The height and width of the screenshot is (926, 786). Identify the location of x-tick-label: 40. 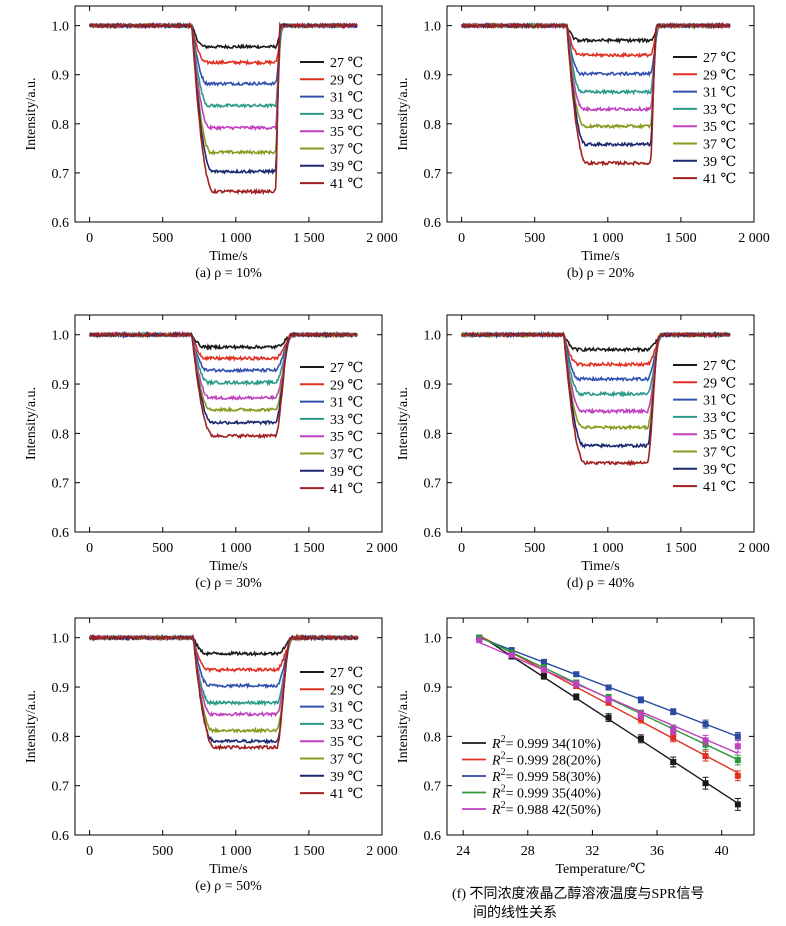
(722, 851).